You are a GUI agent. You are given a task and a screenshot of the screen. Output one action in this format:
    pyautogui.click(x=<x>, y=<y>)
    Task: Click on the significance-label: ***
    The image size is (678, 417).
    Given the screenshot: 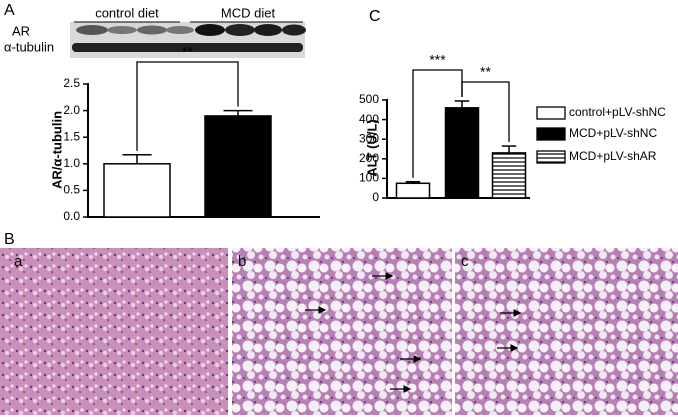 What is the action you would take?
    pyautogui.click(x=437, y=60)
    